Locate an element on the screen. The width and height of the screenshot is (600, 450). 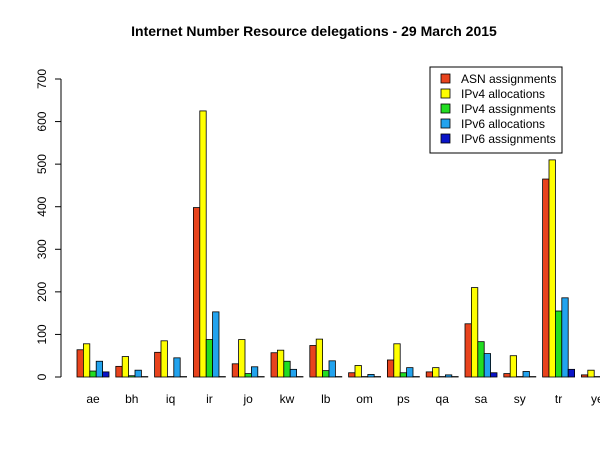
legend-label: IPv4 assignments is located at coordinates (508, 109).